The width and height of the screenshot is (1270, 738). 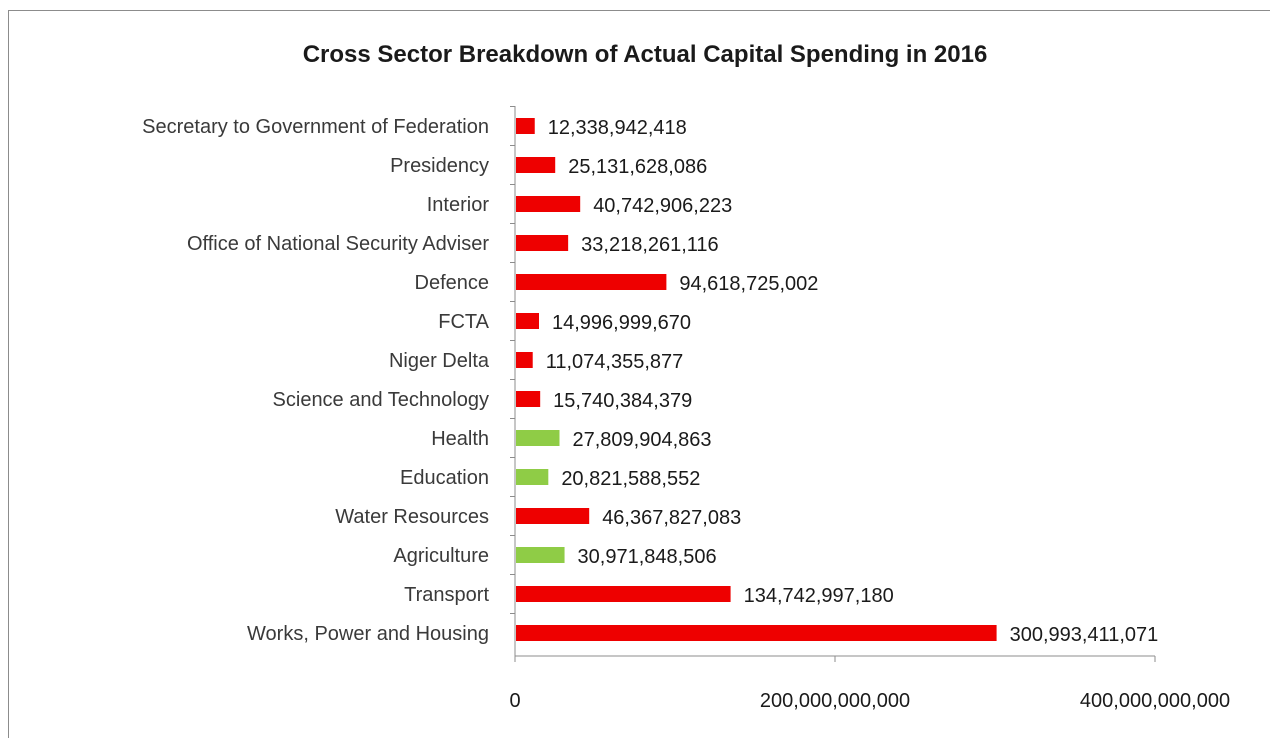 I want to click on category-label: Agriculture, so click(x=441, y=556).